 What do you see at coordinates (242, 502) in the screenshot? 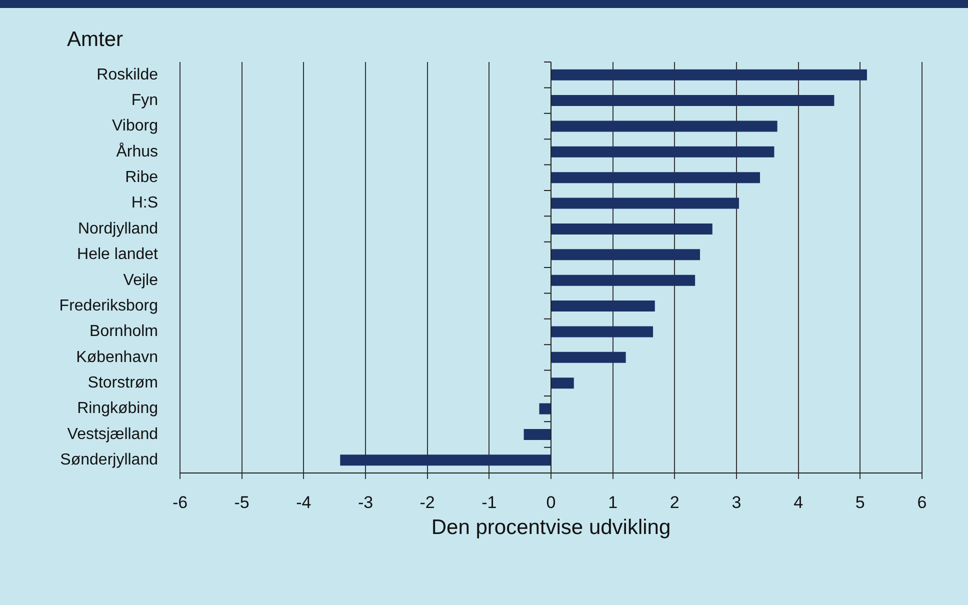
I see `x-tick-label: -5` at bounding box center [242, 502].